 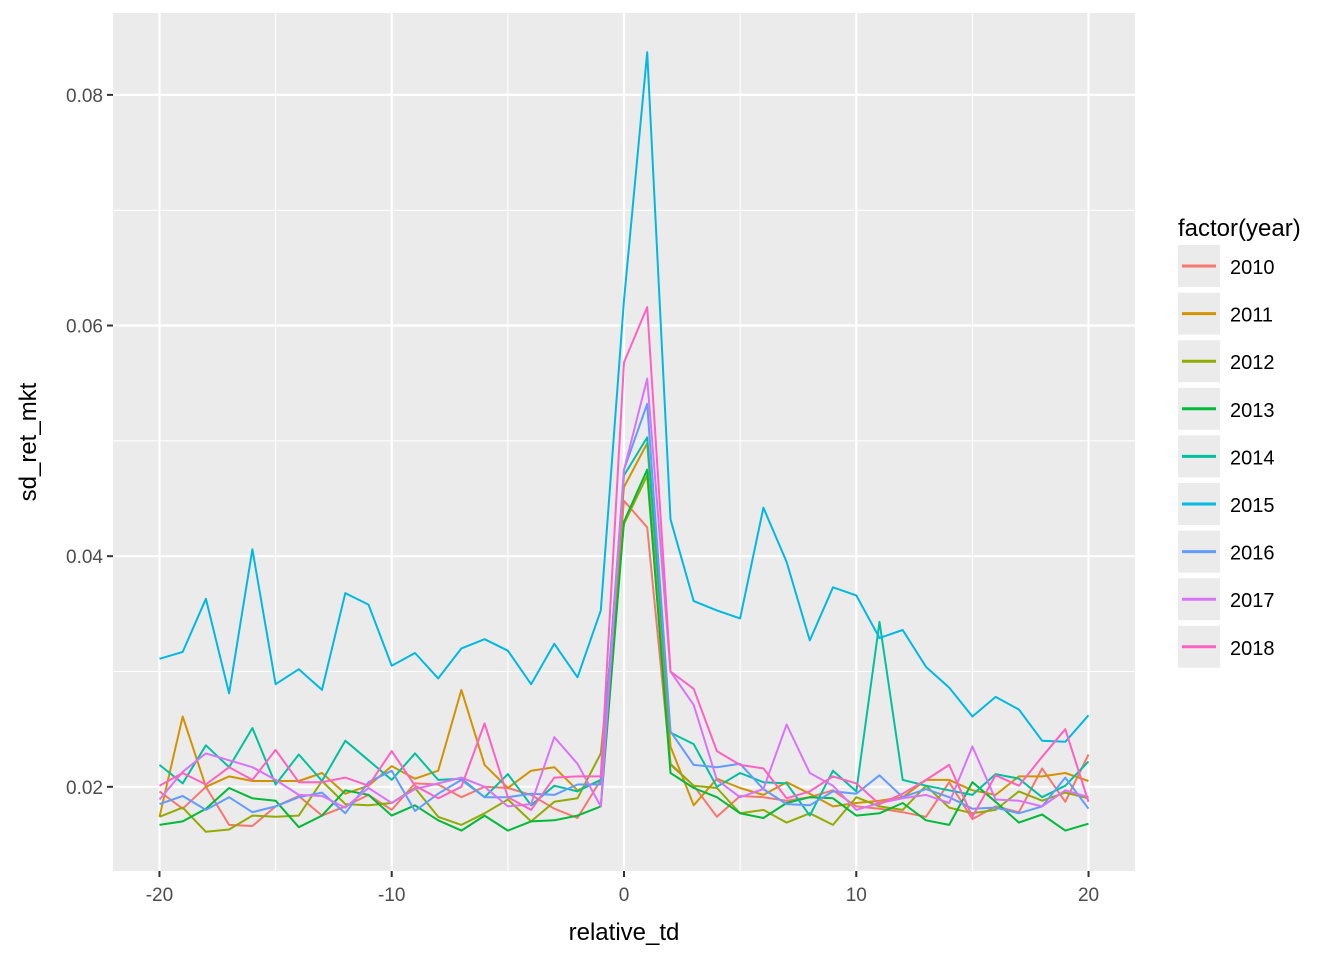 What do you see at coordinates (159, 895) in the screenshot?
I see `x-tick-label: -20` at bounding box center [159, 895].